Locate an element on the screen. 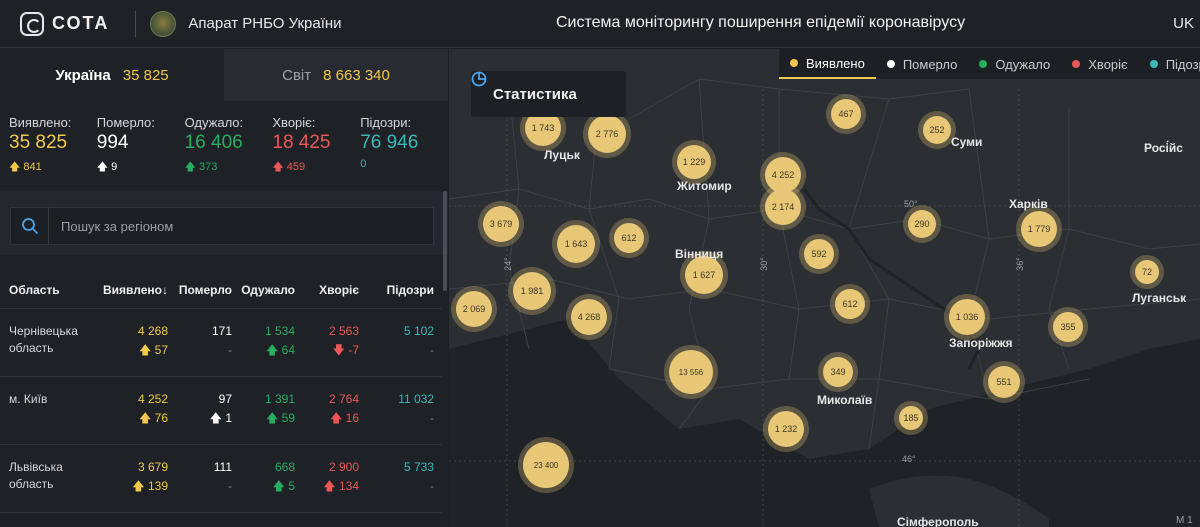 The image size is (1200, 527). map-cluster: 4 252 is located at coordinates (783, 175).